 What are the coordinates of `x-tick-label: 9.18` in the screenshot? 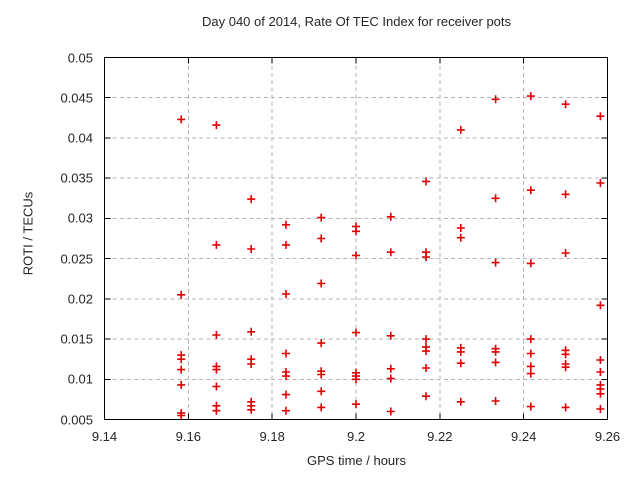 It's located at (272, 436).